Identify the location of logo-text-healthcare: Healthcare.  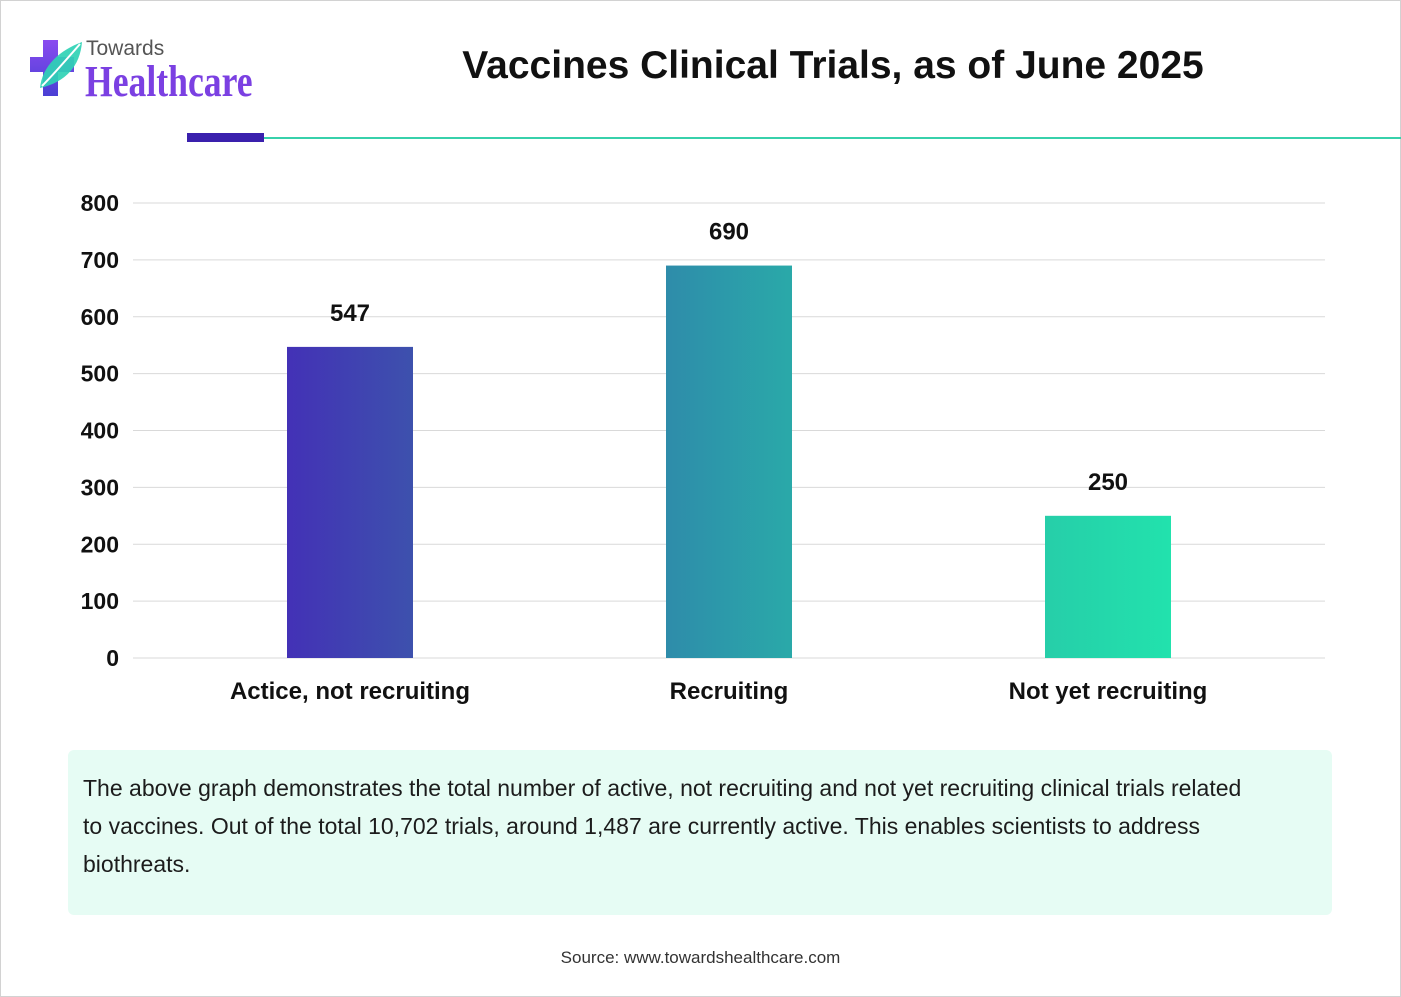
(169, 81).